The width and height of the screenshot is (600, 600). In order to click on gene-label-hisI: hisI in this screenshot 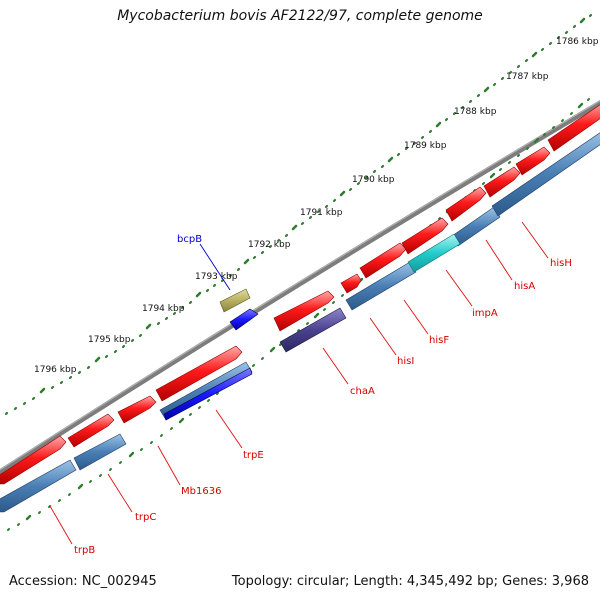, I will do `click(405, 361)`.